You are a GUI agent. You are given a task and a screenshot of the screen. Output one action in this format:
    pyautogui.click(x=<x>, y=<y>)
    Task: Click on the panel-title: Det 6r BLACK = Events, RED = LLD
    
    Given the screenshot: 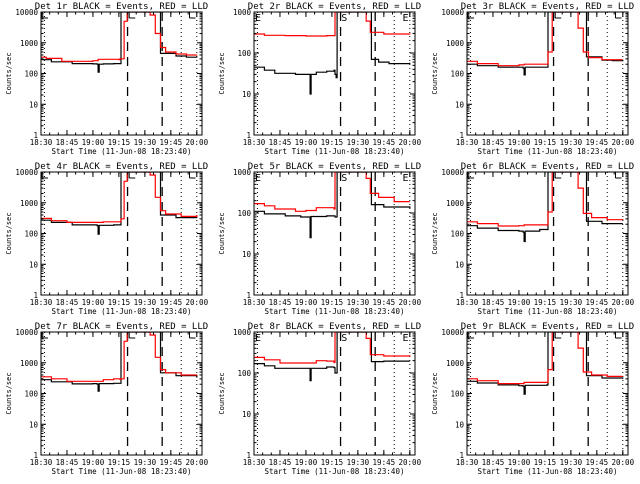 What is the action you would take?
    pyautogui.click(x=547, y=167)
    